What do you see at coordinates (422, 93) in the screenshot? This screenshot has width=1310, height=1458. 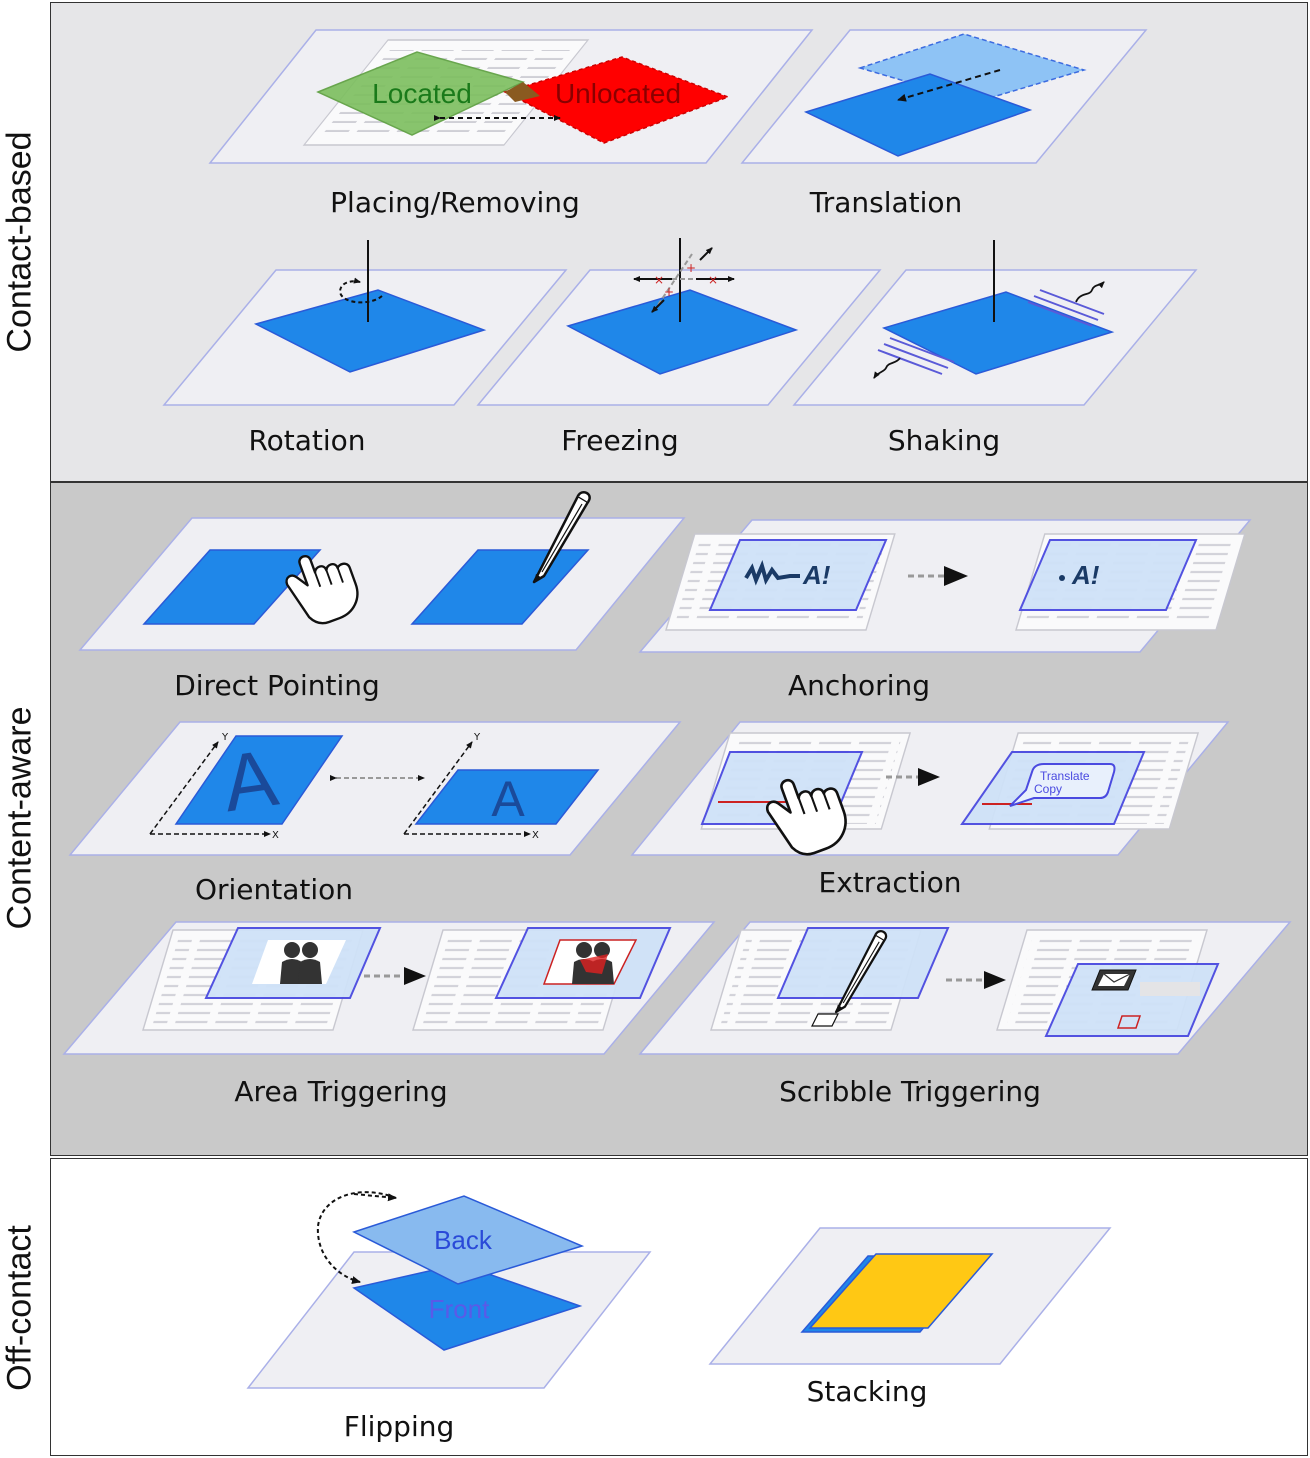 I see `located-label: Located` at bounding box center [422, 93].